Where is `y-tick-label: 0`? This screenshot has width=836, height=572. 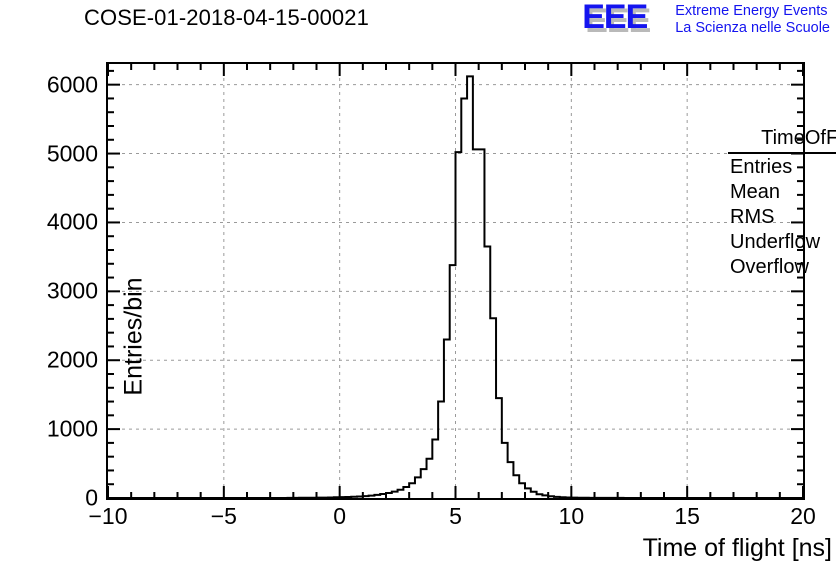 y-tick-label: 0 is located at coordinates (91, 497).